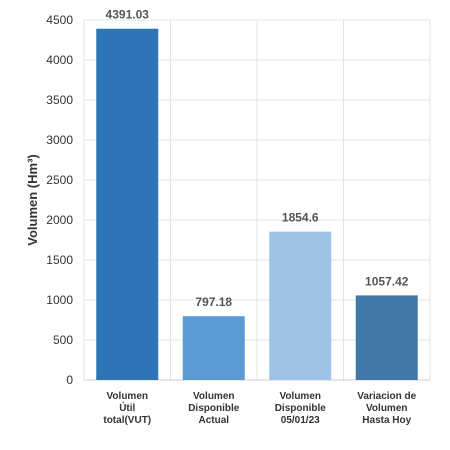  I want to click on y-tick-label: 4000, so click(59, 60).